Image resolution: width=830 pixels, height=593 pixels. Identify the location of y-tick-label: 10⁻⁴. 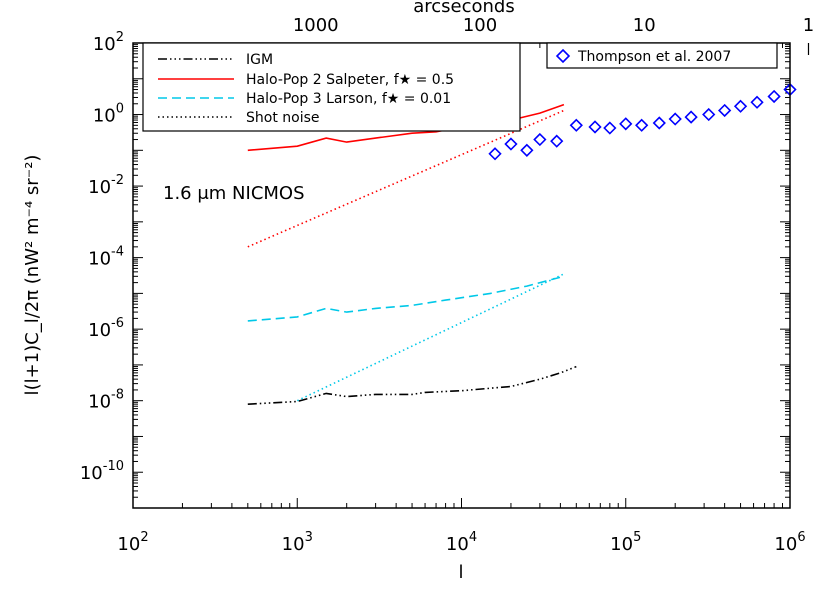
(106, 257).